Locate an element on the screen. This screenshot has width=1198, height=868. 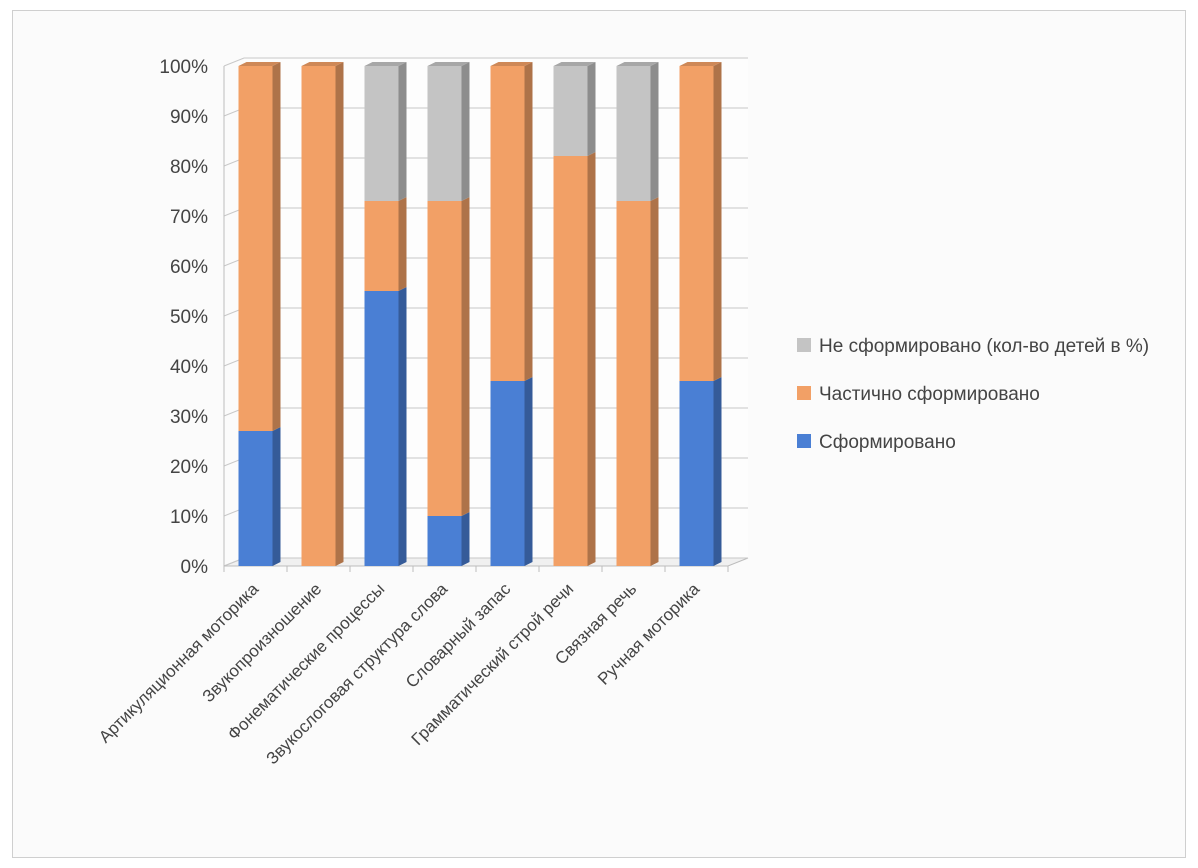
y-tick-label: 70% is located at coordinates (189, 217).